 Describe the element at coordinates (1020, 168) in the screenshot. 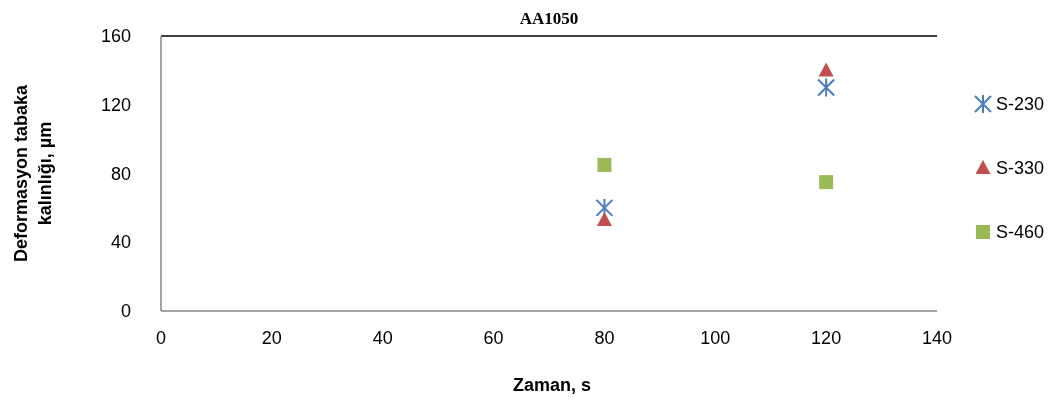

I see `legend-label: S-330` at that location.